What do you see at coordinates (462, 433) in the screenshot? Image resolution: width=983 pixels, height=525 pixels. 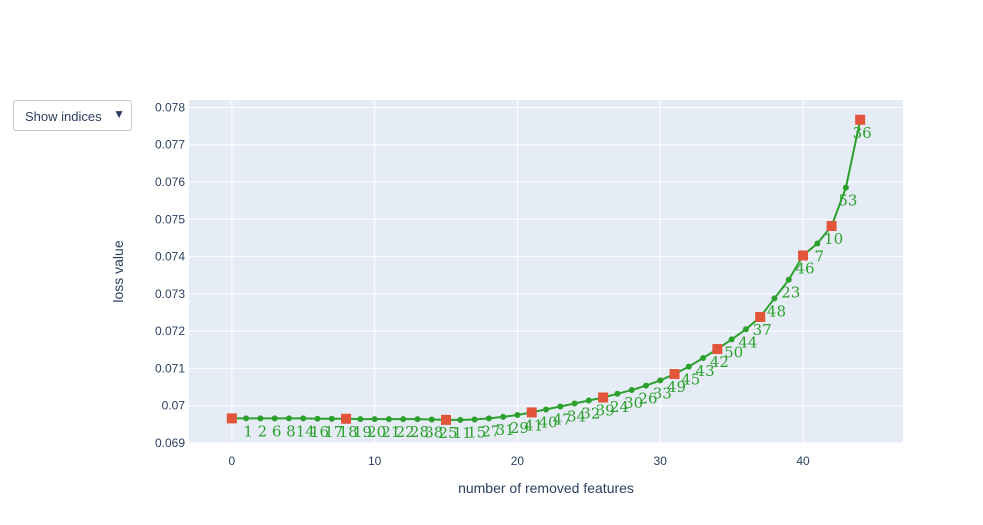 I see `point-label: 11` at bounding box center [462, 433].